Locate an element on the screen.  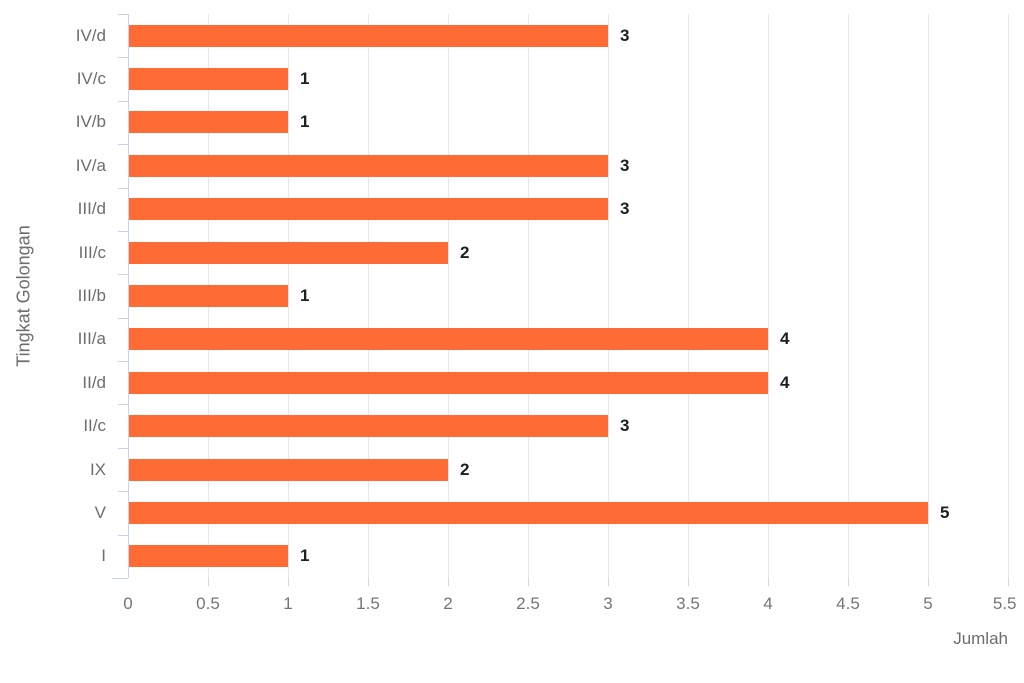
bar-iii-b is located at coordinates (208, 296).